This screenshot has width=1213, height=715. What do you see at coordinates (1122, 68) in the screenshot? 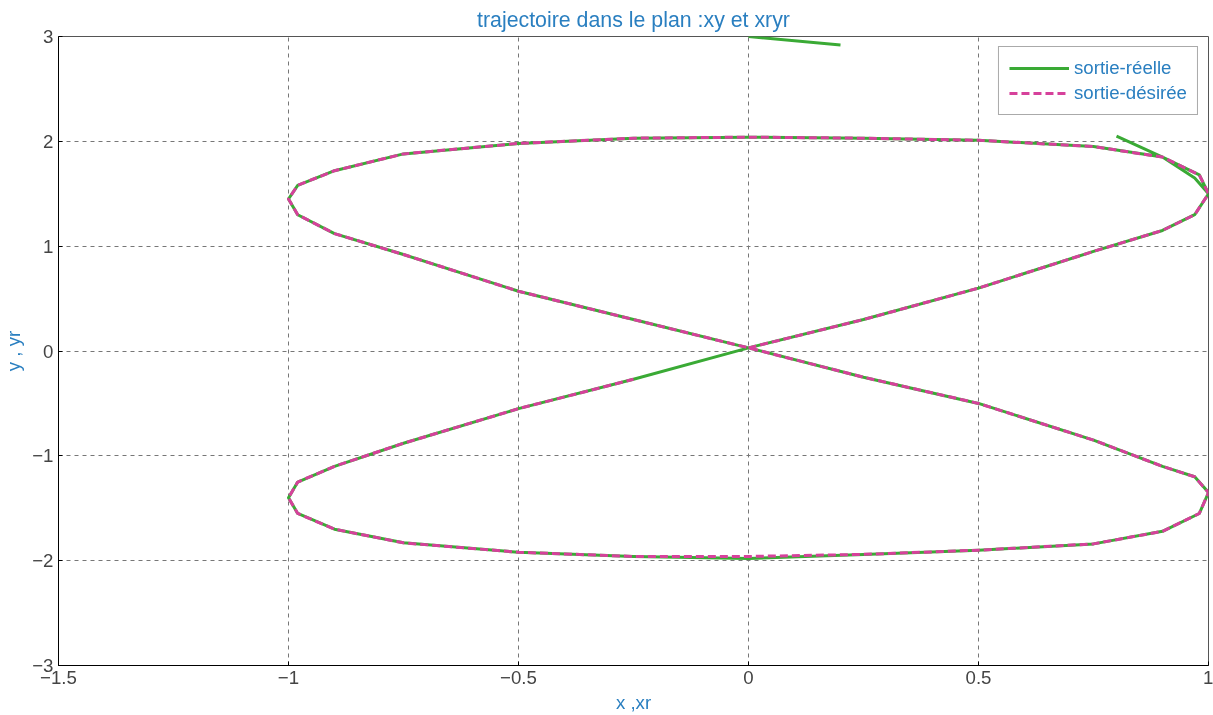
I see `legend-label: sortie-réelle` at bounding box center [1122, 68].